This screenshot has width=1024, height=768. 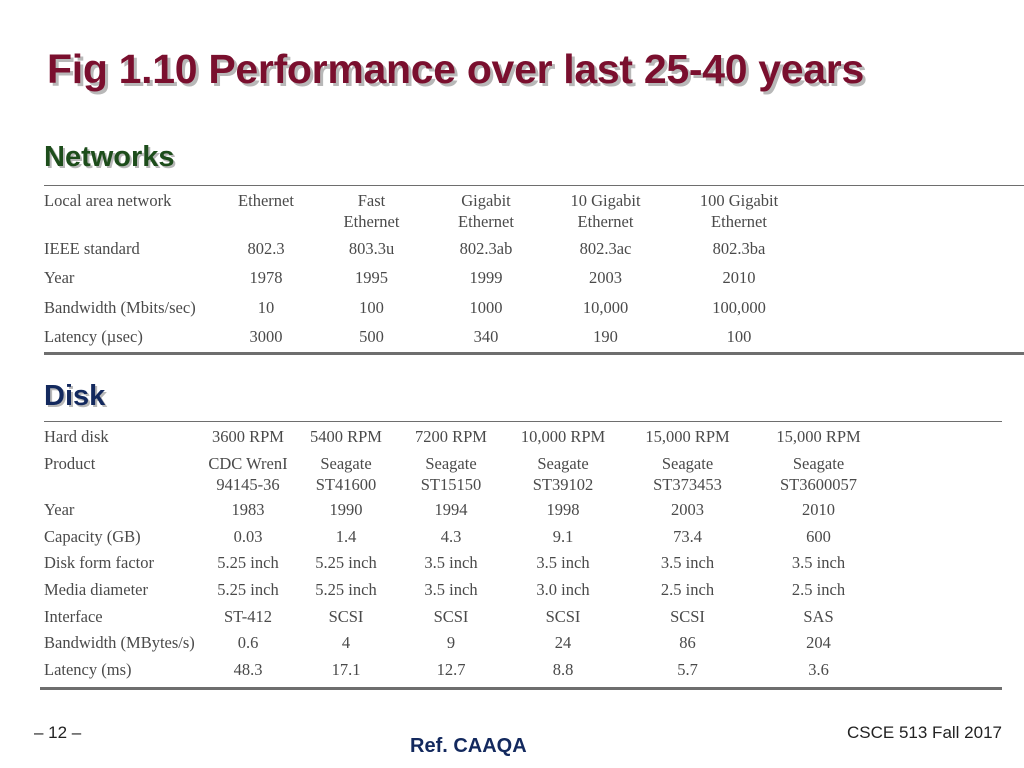 What do you see at coordinates (346, 509) in the screenshot?
I see `table-cell: 1990` at bounding box center [346, 509].